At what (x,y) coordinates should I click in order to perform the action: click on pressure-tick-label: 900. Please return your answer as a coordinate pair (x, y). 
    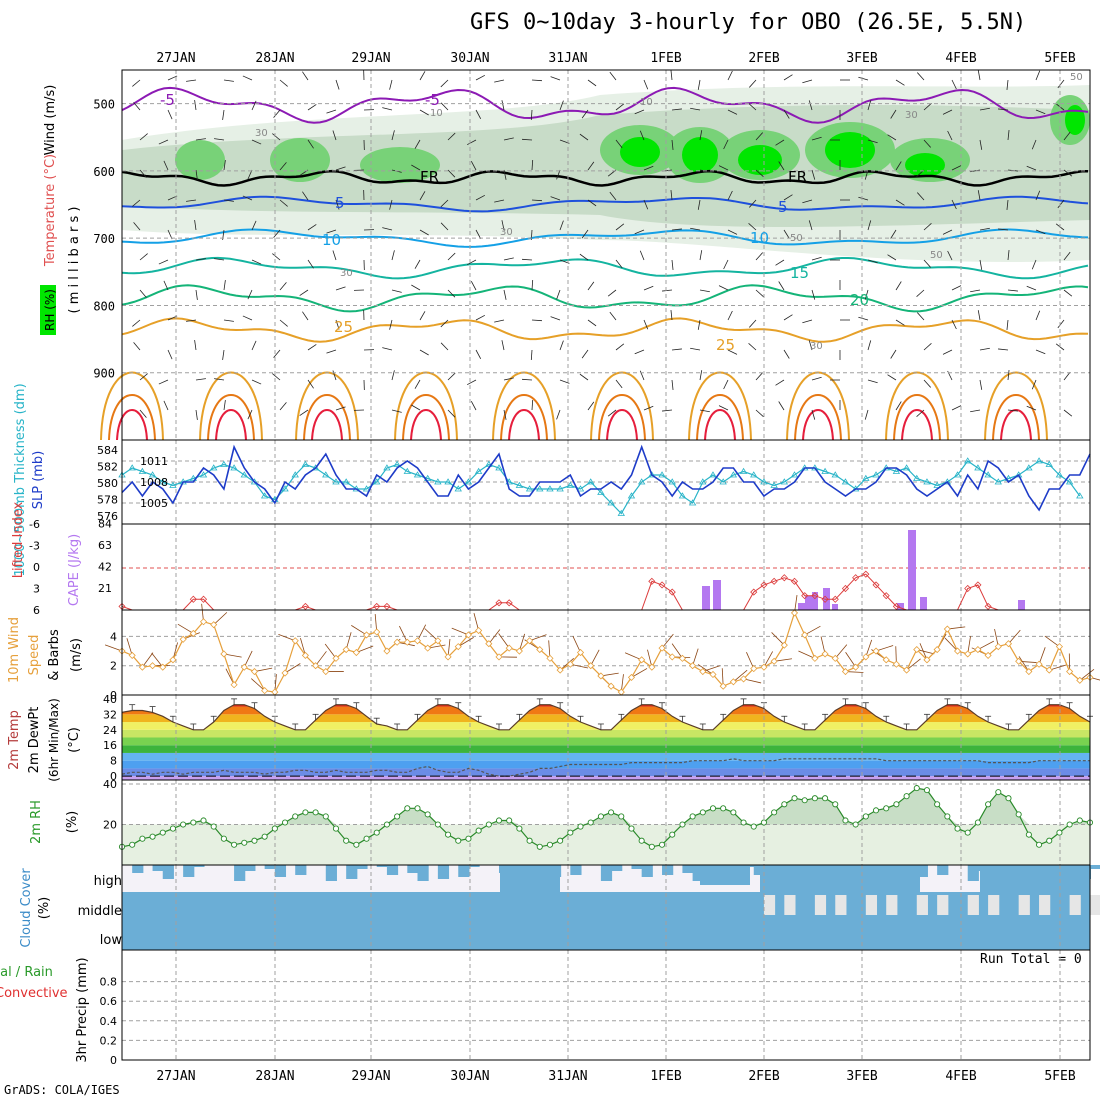
    Looking at the image, I should click on (104, 374).